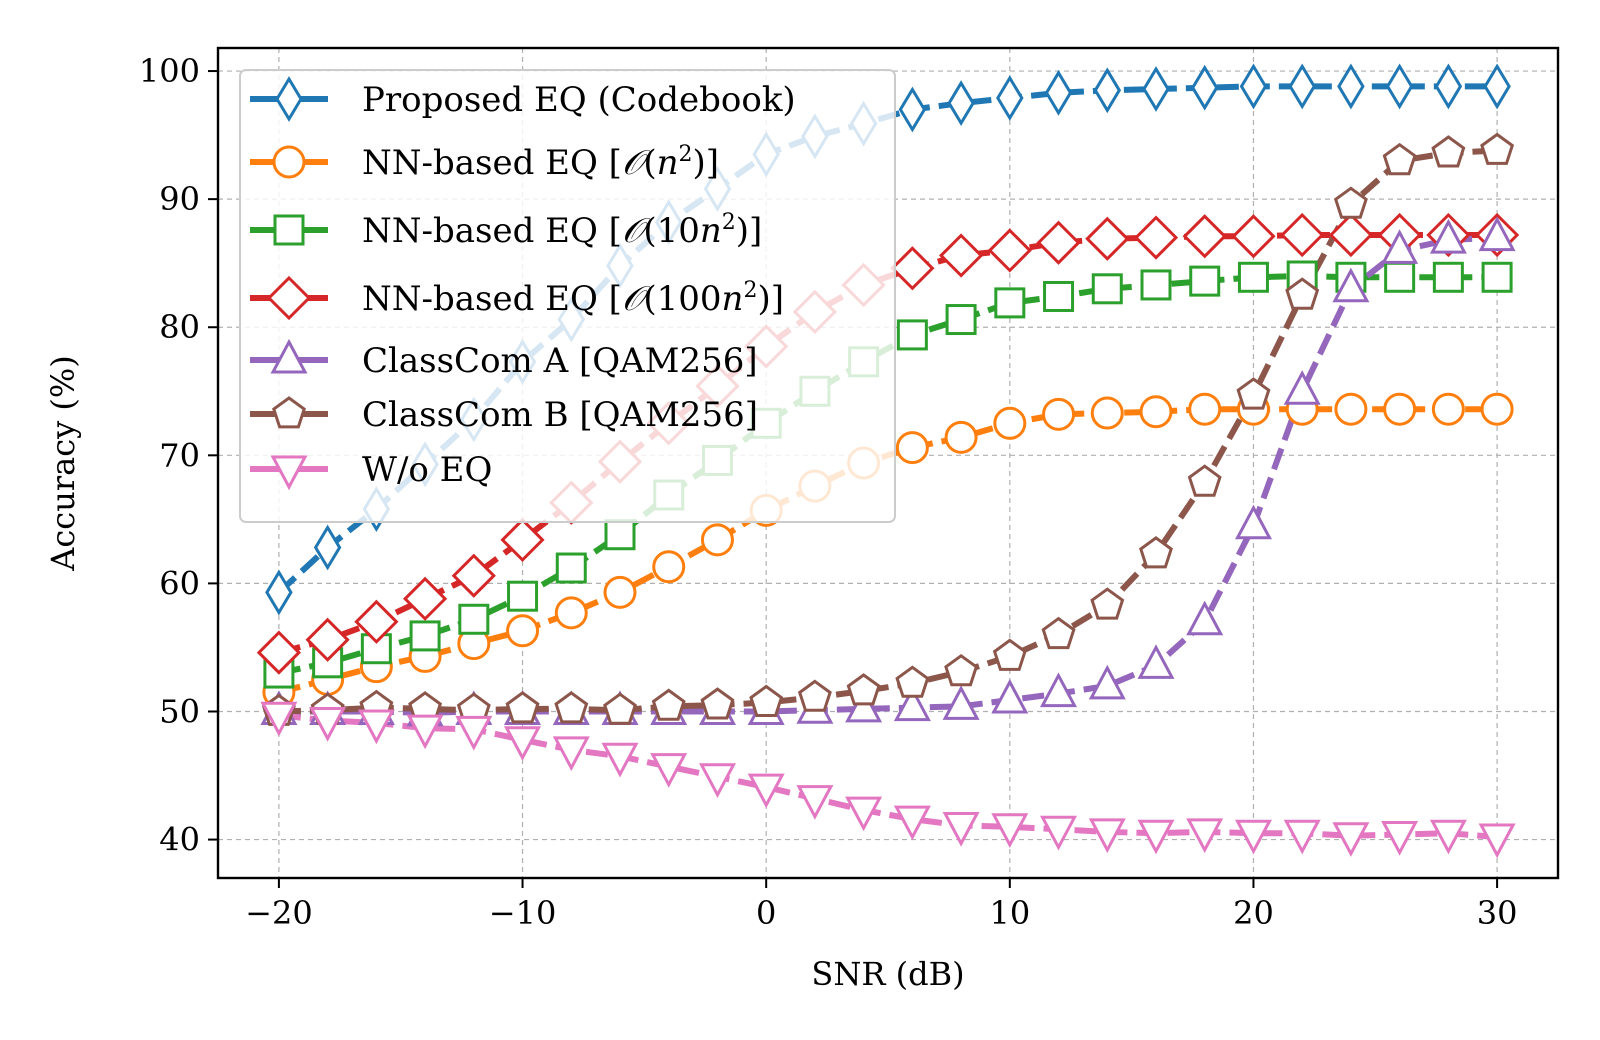 The height and width of the screenshot is (1040, 1600). Describe the element at coordinates (573, 298) in the screenshot. I see `legend-label: NN-based EQ [𝒪(100n2)]` at that location.